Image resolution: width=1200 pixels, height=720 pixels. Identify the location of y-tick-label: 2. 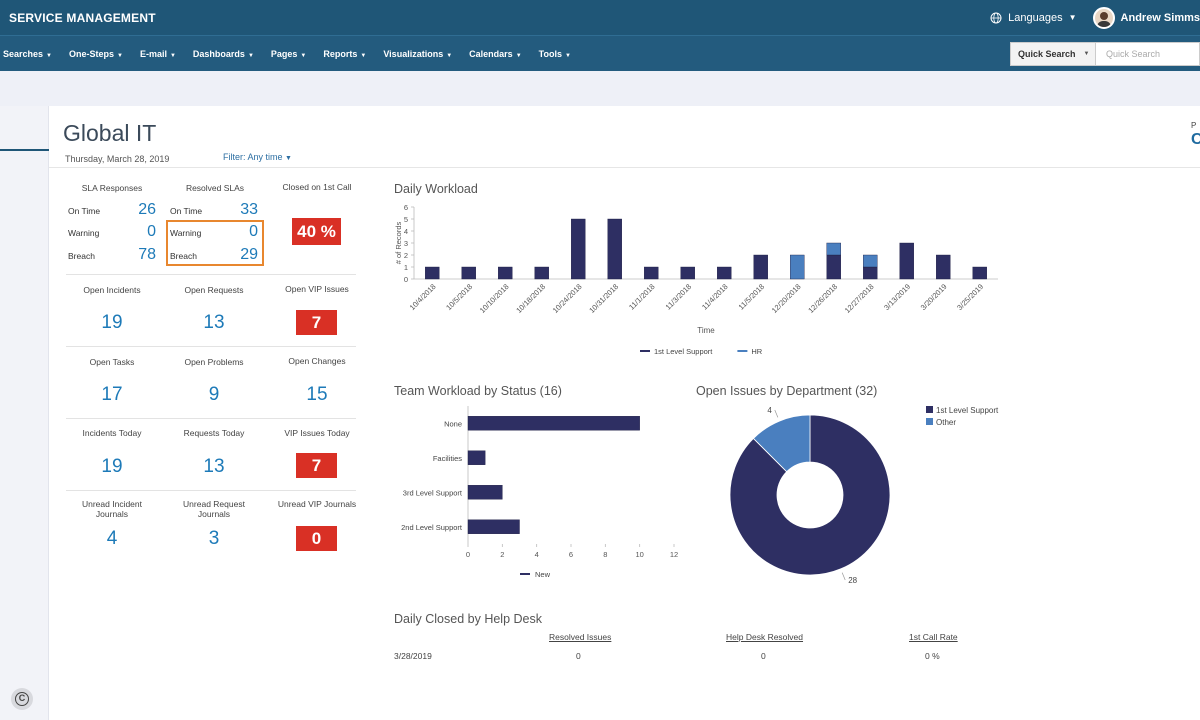
(406, 255).